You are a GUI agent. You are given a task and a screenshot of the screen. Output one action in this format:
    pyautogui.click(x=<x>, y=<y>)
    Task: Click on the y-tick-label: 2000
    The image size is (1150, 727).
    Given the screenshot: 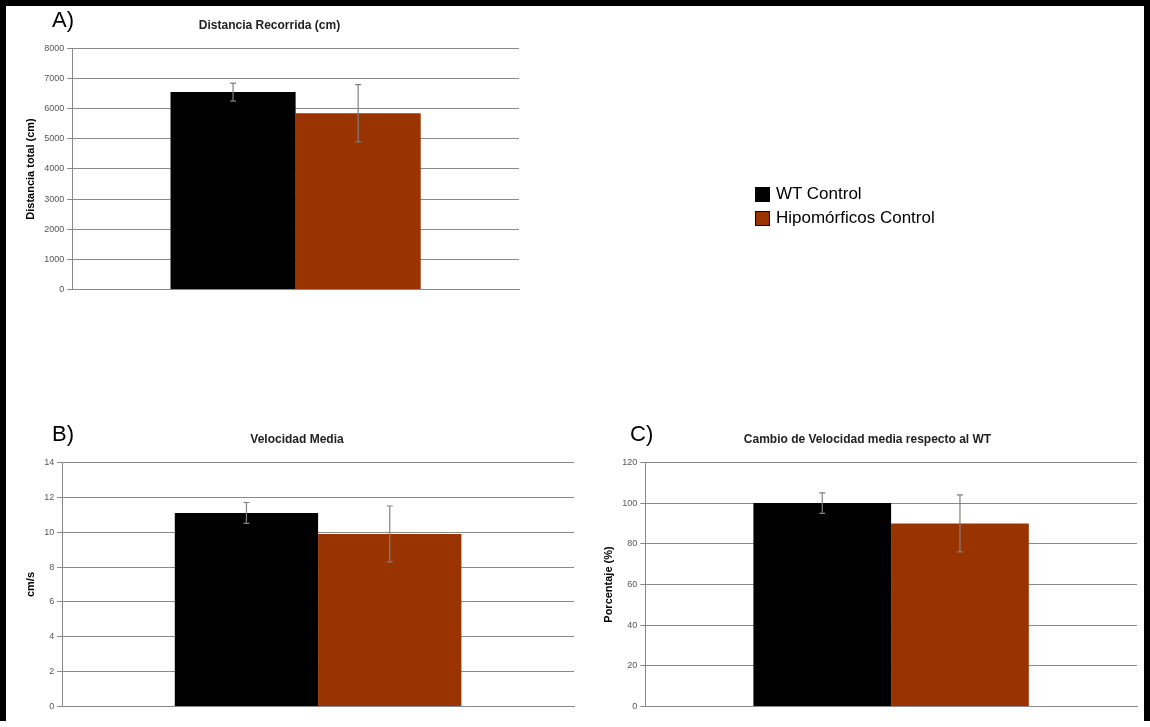 What is the action you would take?
    pyautogui.click(x=54, y=228)
    